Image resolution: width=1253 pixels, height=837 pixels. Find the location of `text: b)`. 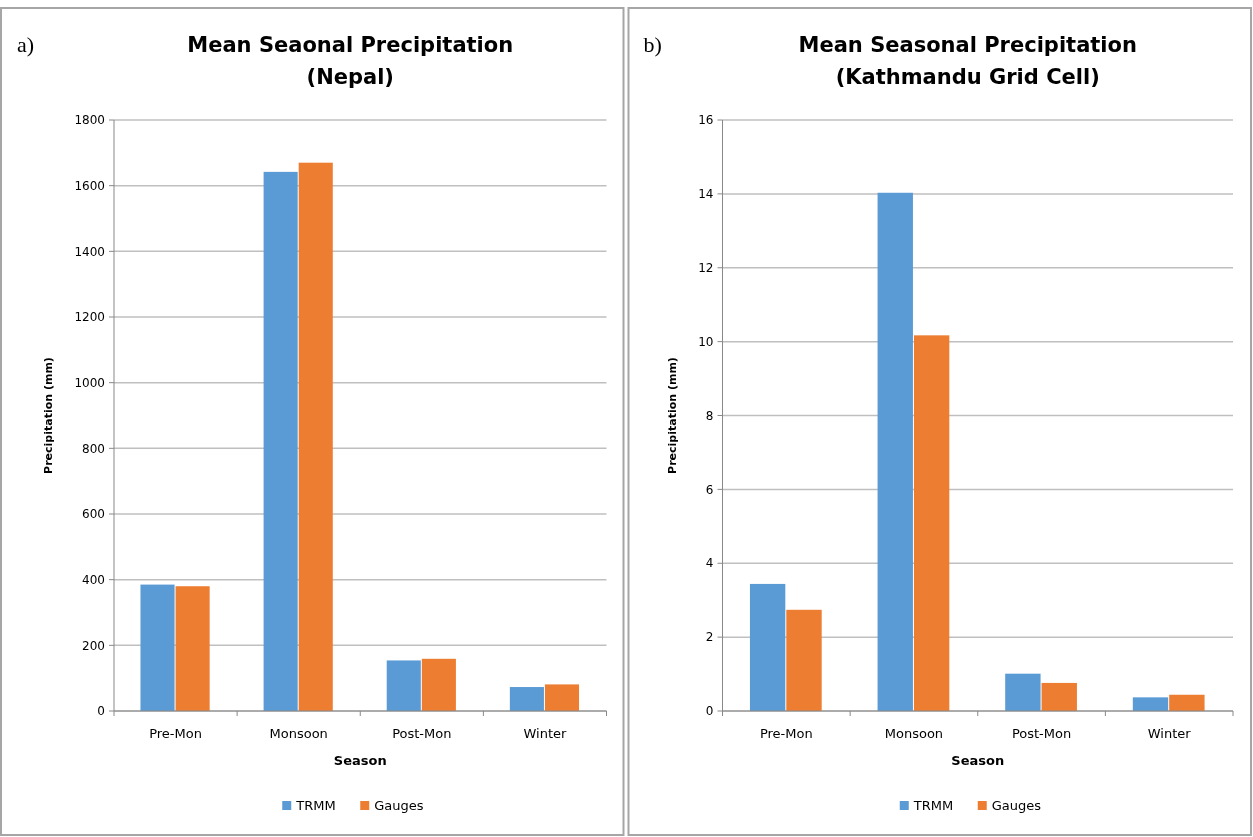

text: b) is located at coordinates (652, 44).